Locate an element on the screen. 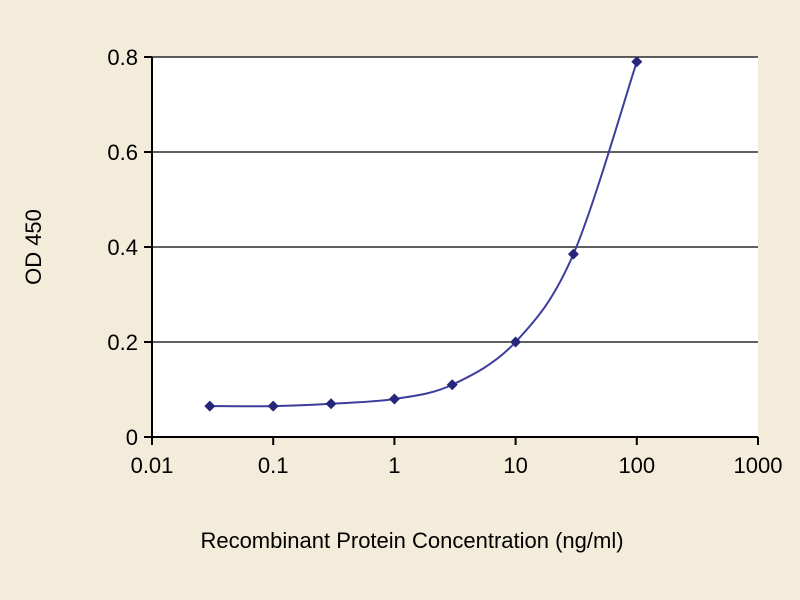 The height and width of the screenshot is (600, 800). y-tick-label: 0 is located at coordinates (132, 437).